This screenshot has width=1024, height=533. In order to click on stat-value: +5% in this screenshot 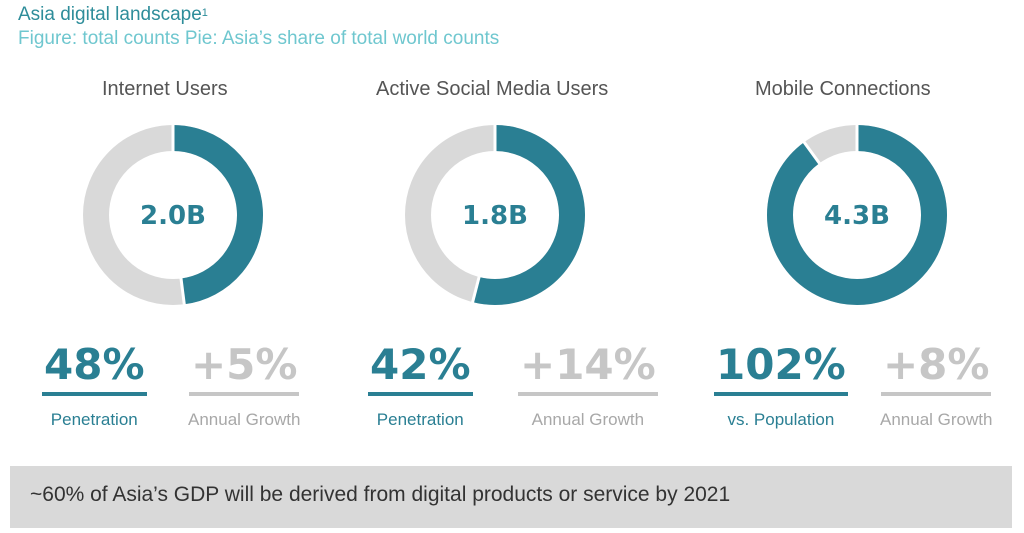, I will do `click(244, 368)`.